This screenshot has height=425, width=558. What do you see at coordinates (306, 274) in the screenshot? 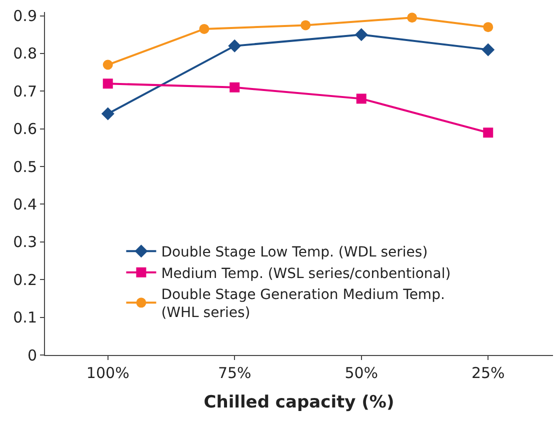
I see `legend-label: Medium Temp. (WSL series/conbentional)` at bounding box center [306, 274].